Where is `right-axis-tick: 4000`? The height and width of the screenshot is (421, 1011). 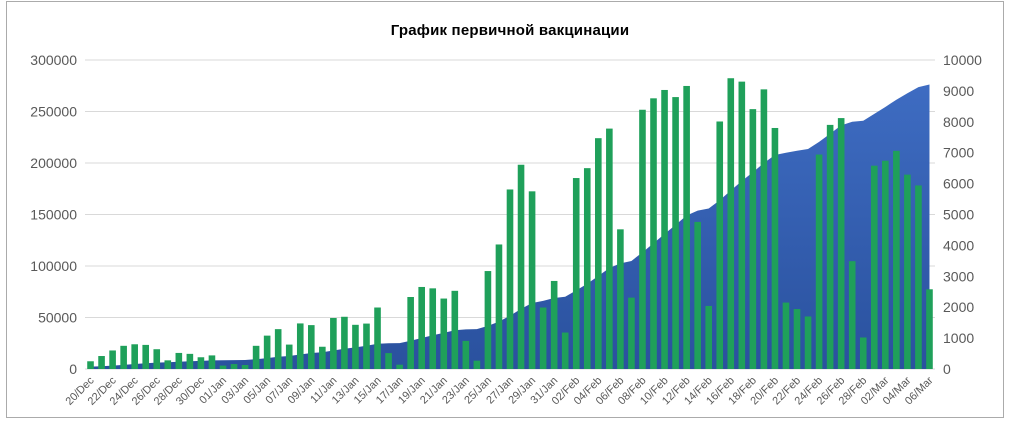 right-axis-tick: 4000 is located at coordinates (958, 245).